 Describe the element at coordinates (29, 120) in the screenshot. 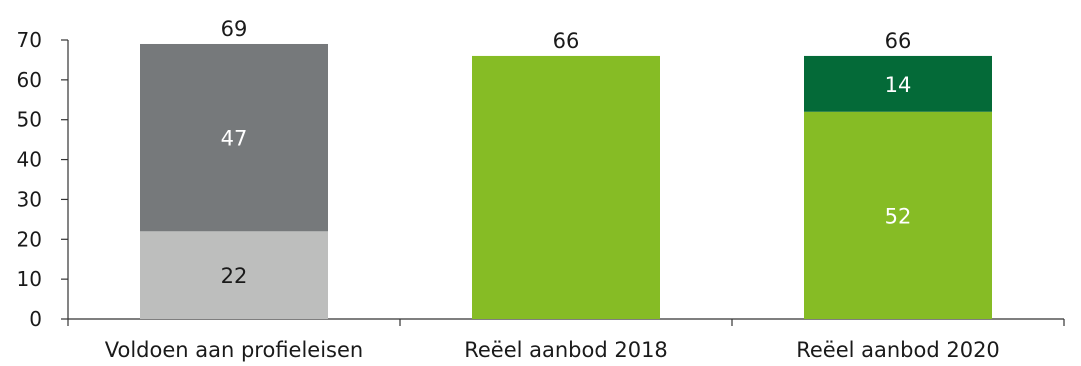

I see `y-tick-label: 50` at that location.